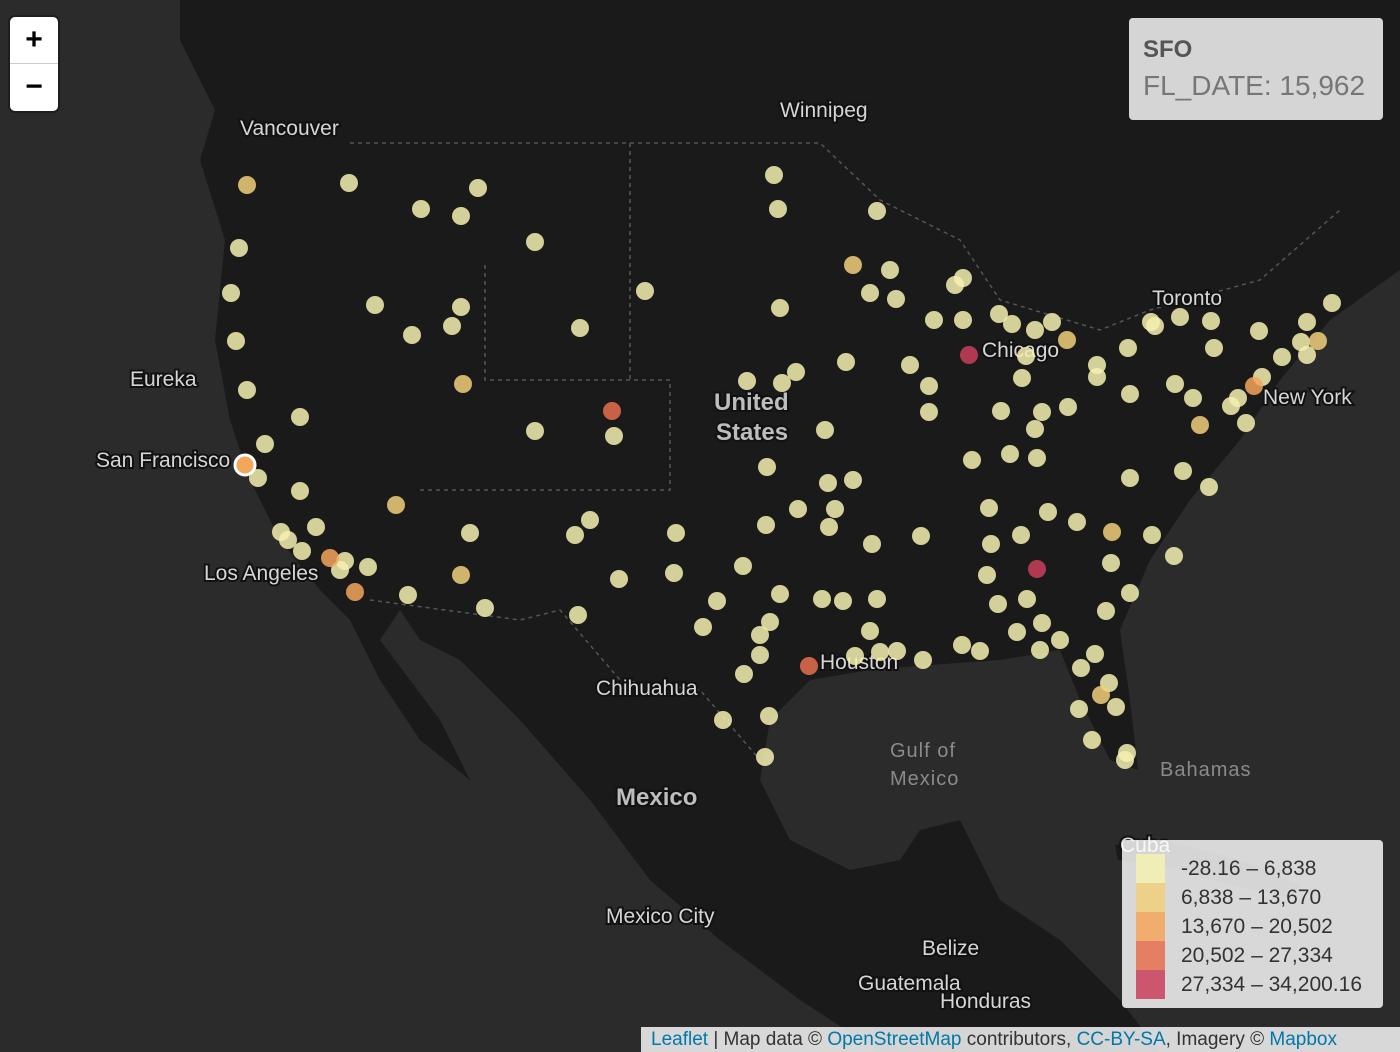 The image size is (1400, 1052). I want to click on attribution-link: OpenStreetMap, so click(894, 1039).